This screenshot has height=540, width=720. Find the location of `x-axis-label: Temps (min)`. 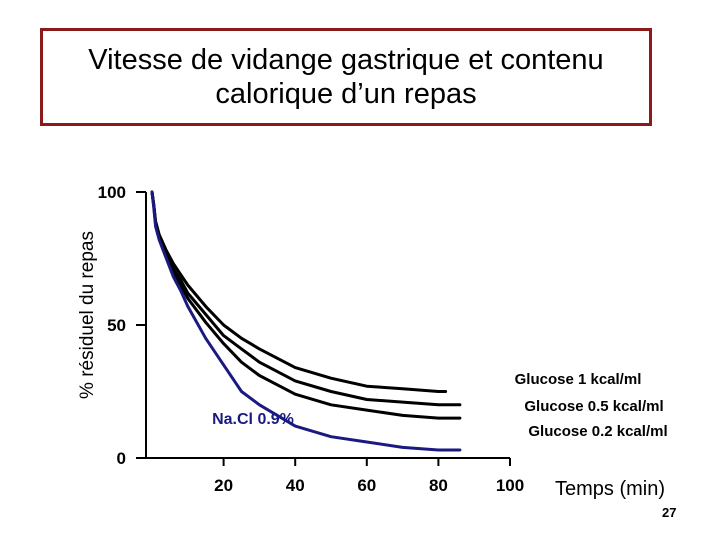

x-axis-label: Temps (min) is located at coordinates (610, 489).